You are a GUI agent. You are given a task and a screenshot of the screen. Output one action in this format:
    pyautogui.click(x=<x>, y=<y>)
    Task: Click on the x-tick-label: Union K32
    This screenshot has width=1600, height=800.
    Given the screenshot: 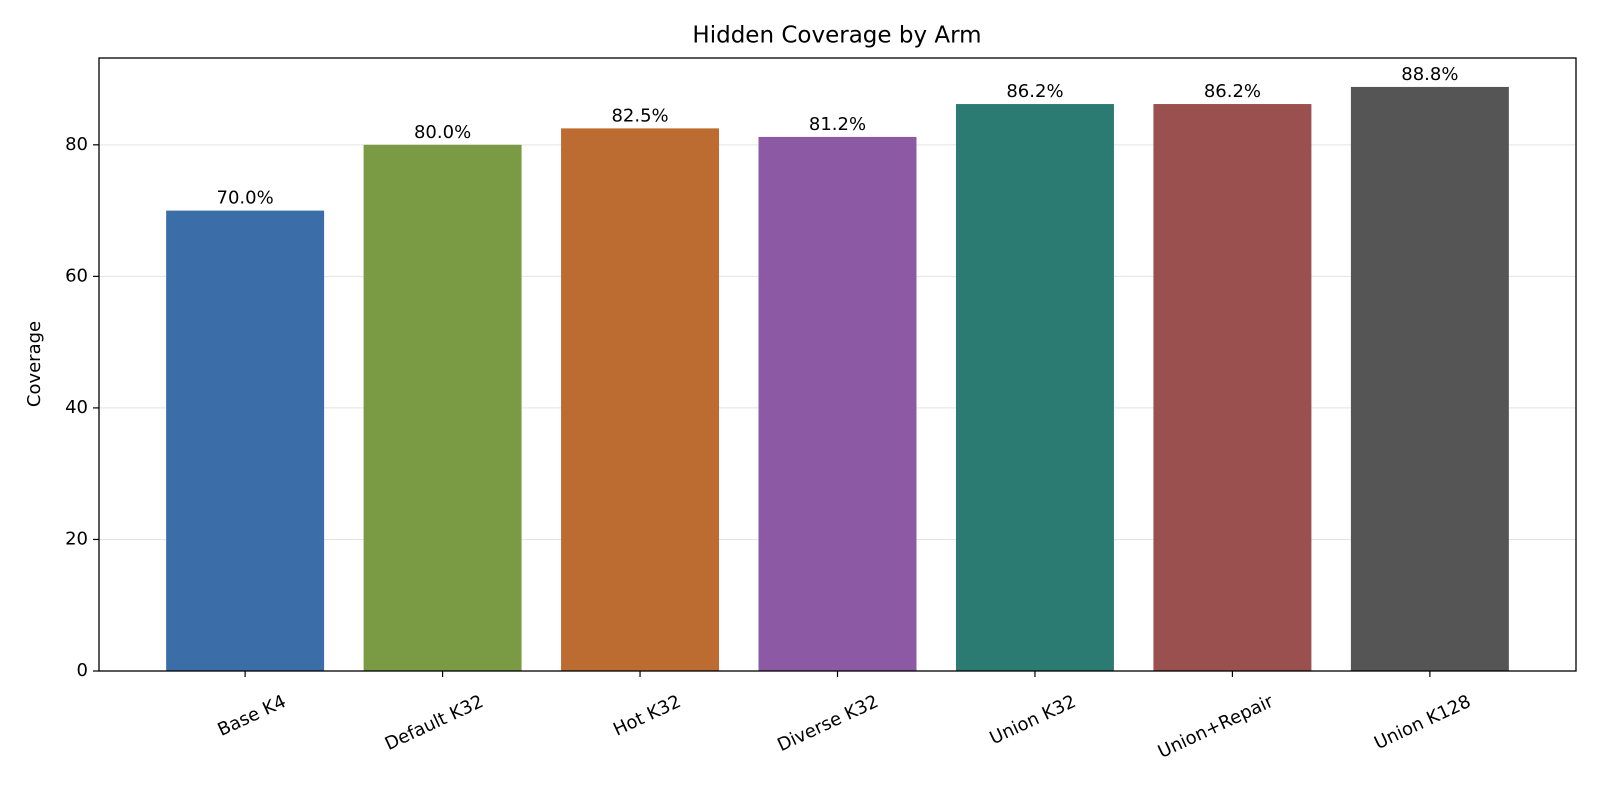 What is the action you would take?
    pyautogui.click(x=1033, y=720)
    